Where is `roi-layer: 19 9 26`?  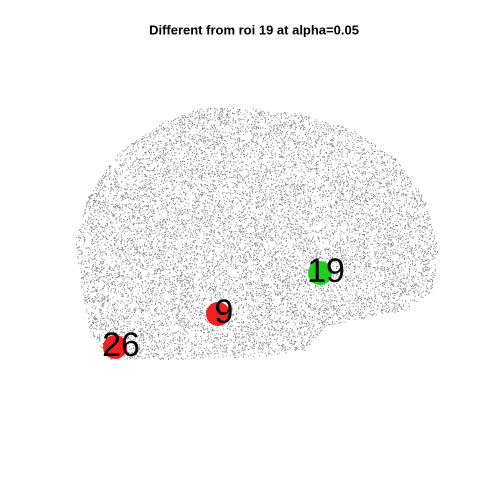
roi-layer: 19 9 26 is located at coordinates (223, 308).